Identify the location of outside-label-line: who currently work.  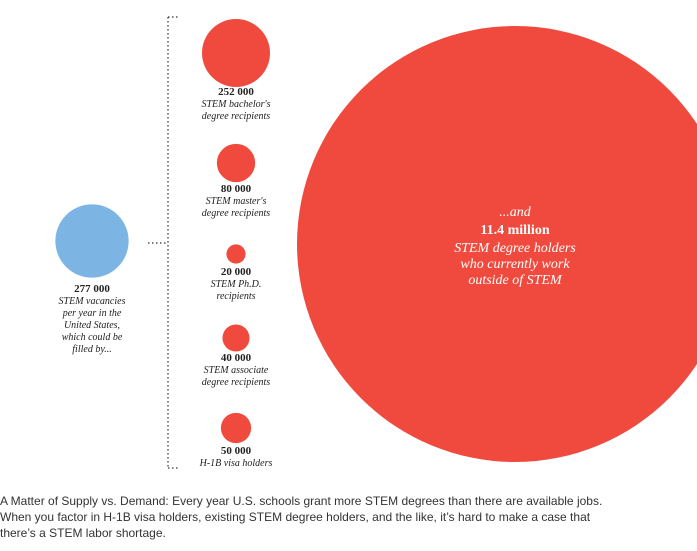
(515, 264).